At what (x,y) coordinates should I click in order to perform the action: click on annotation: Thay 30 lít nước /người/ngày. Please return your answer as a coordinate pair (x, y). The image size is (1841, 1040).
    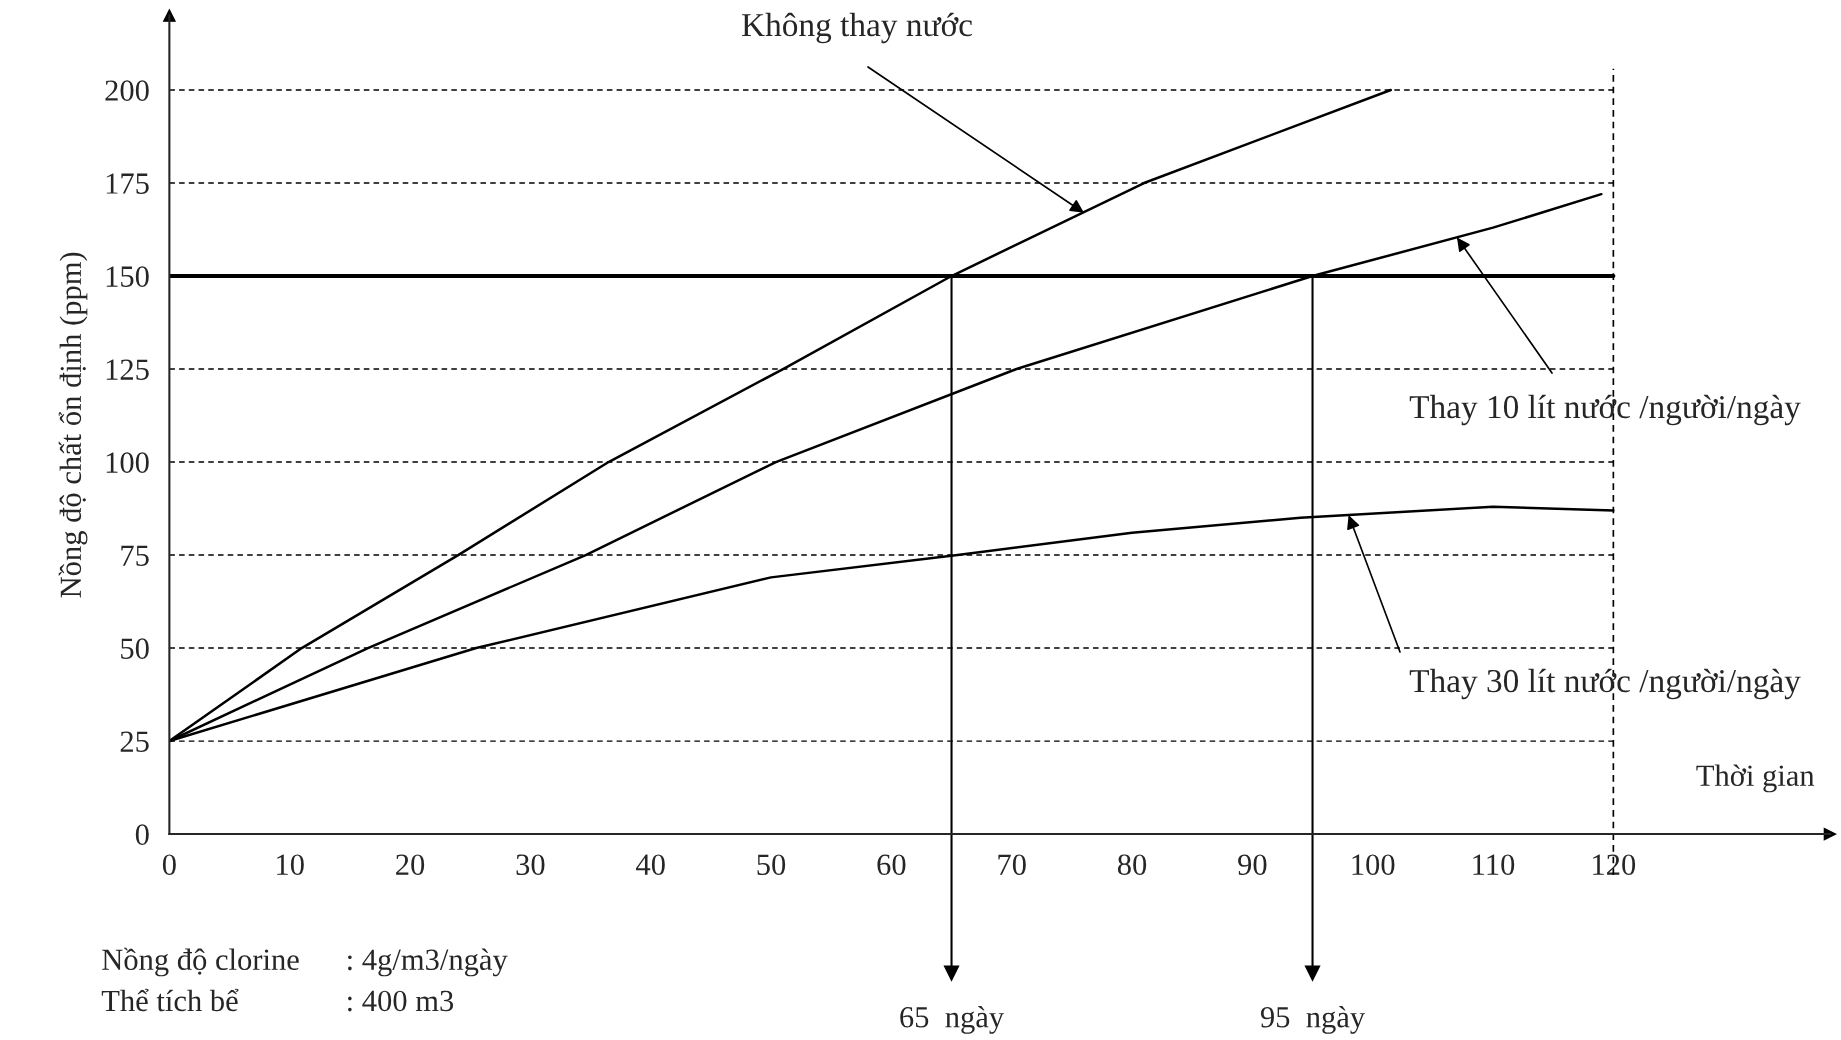
    Looking at the image, I should click on (1605, 684).